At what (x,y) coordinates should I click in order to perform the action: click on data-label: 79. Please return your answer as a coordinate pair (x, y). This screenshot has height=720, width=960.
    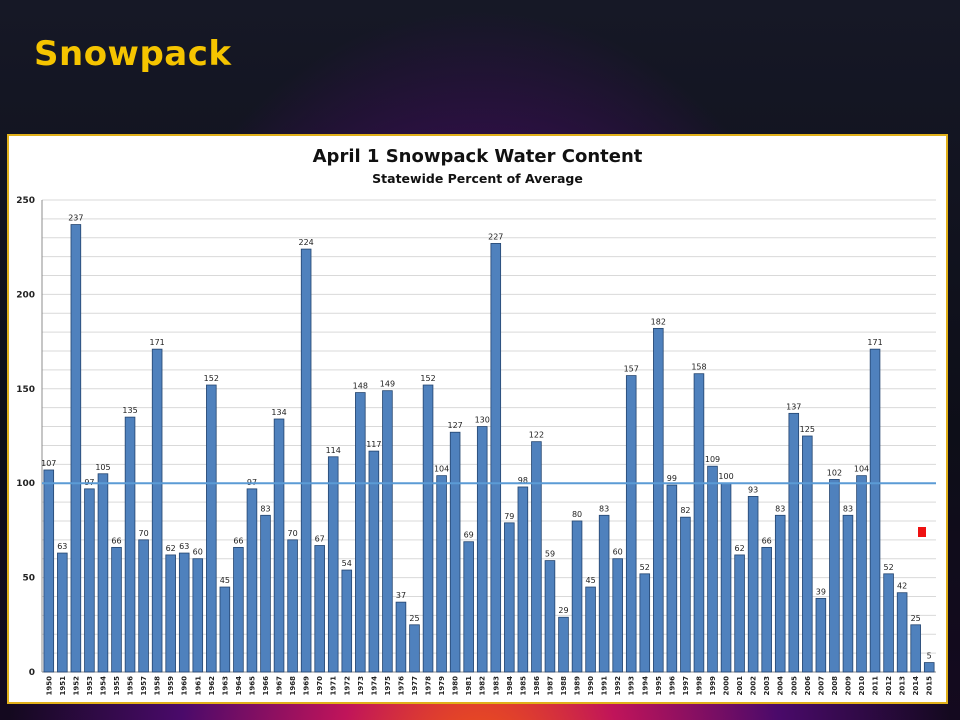
    Looking at the image, I should click on (509, 516).